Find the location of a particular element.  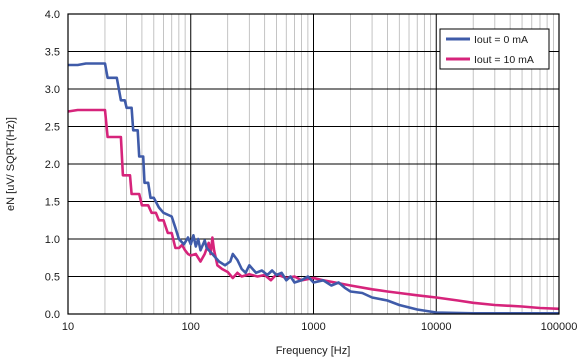

y-tick-label: 3.5 is located at coordinates (52, 53).